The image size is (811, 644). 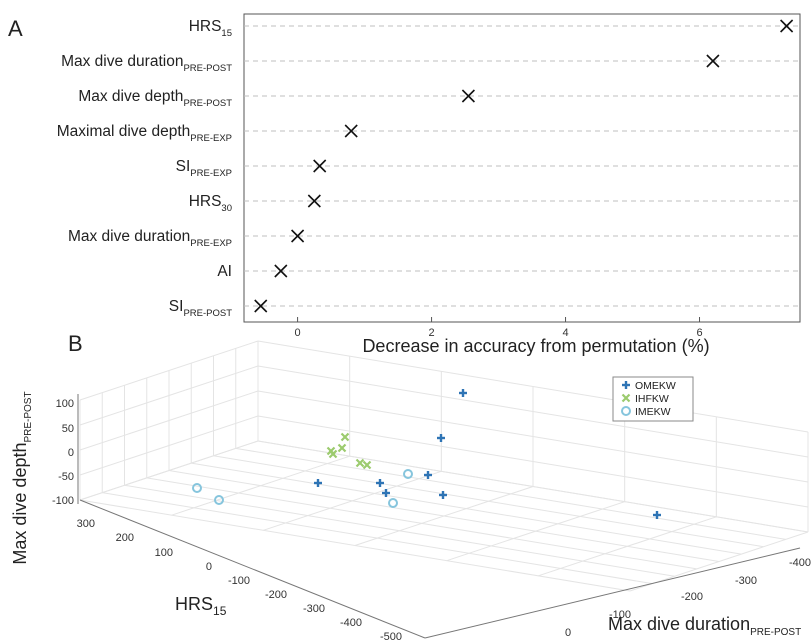 What do you see at coordinates (71, 453) in the screenshot?
I see `panel-b-z-tick-label: 0` at bounding box center [71, 453].